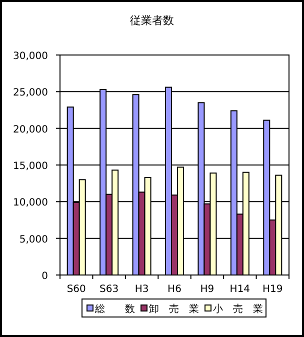  I want to click on x-tick-label: S63, so click(109, 289).